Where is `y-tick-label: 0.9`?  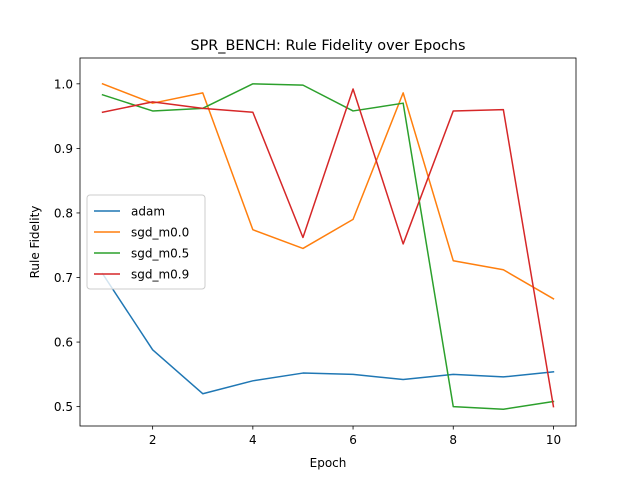
y-tick-label: 0.9 is located at coordinates (63, 149).